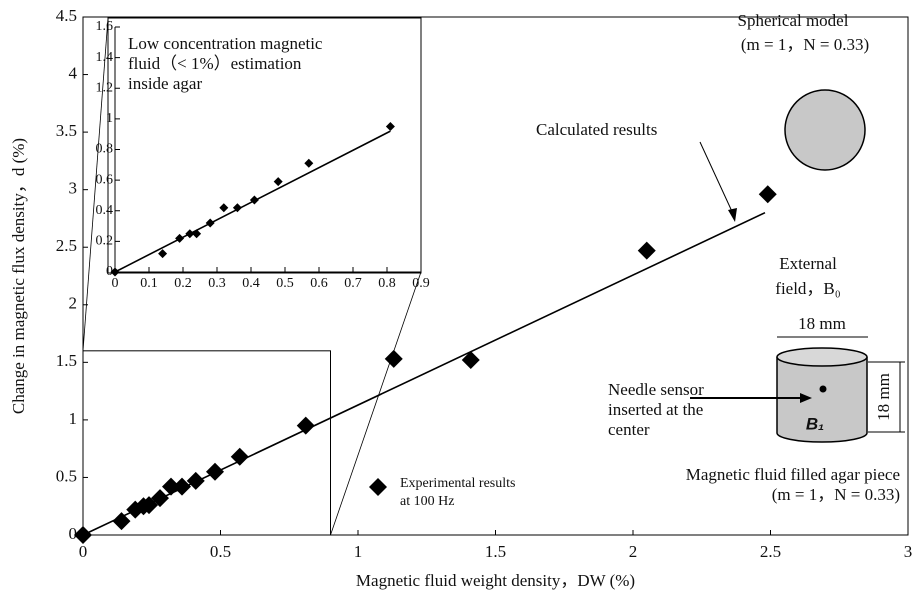  Describe the element at coordinates (217, 283) in the screenshot. I see `x-tick-label: 0.3` at that location.